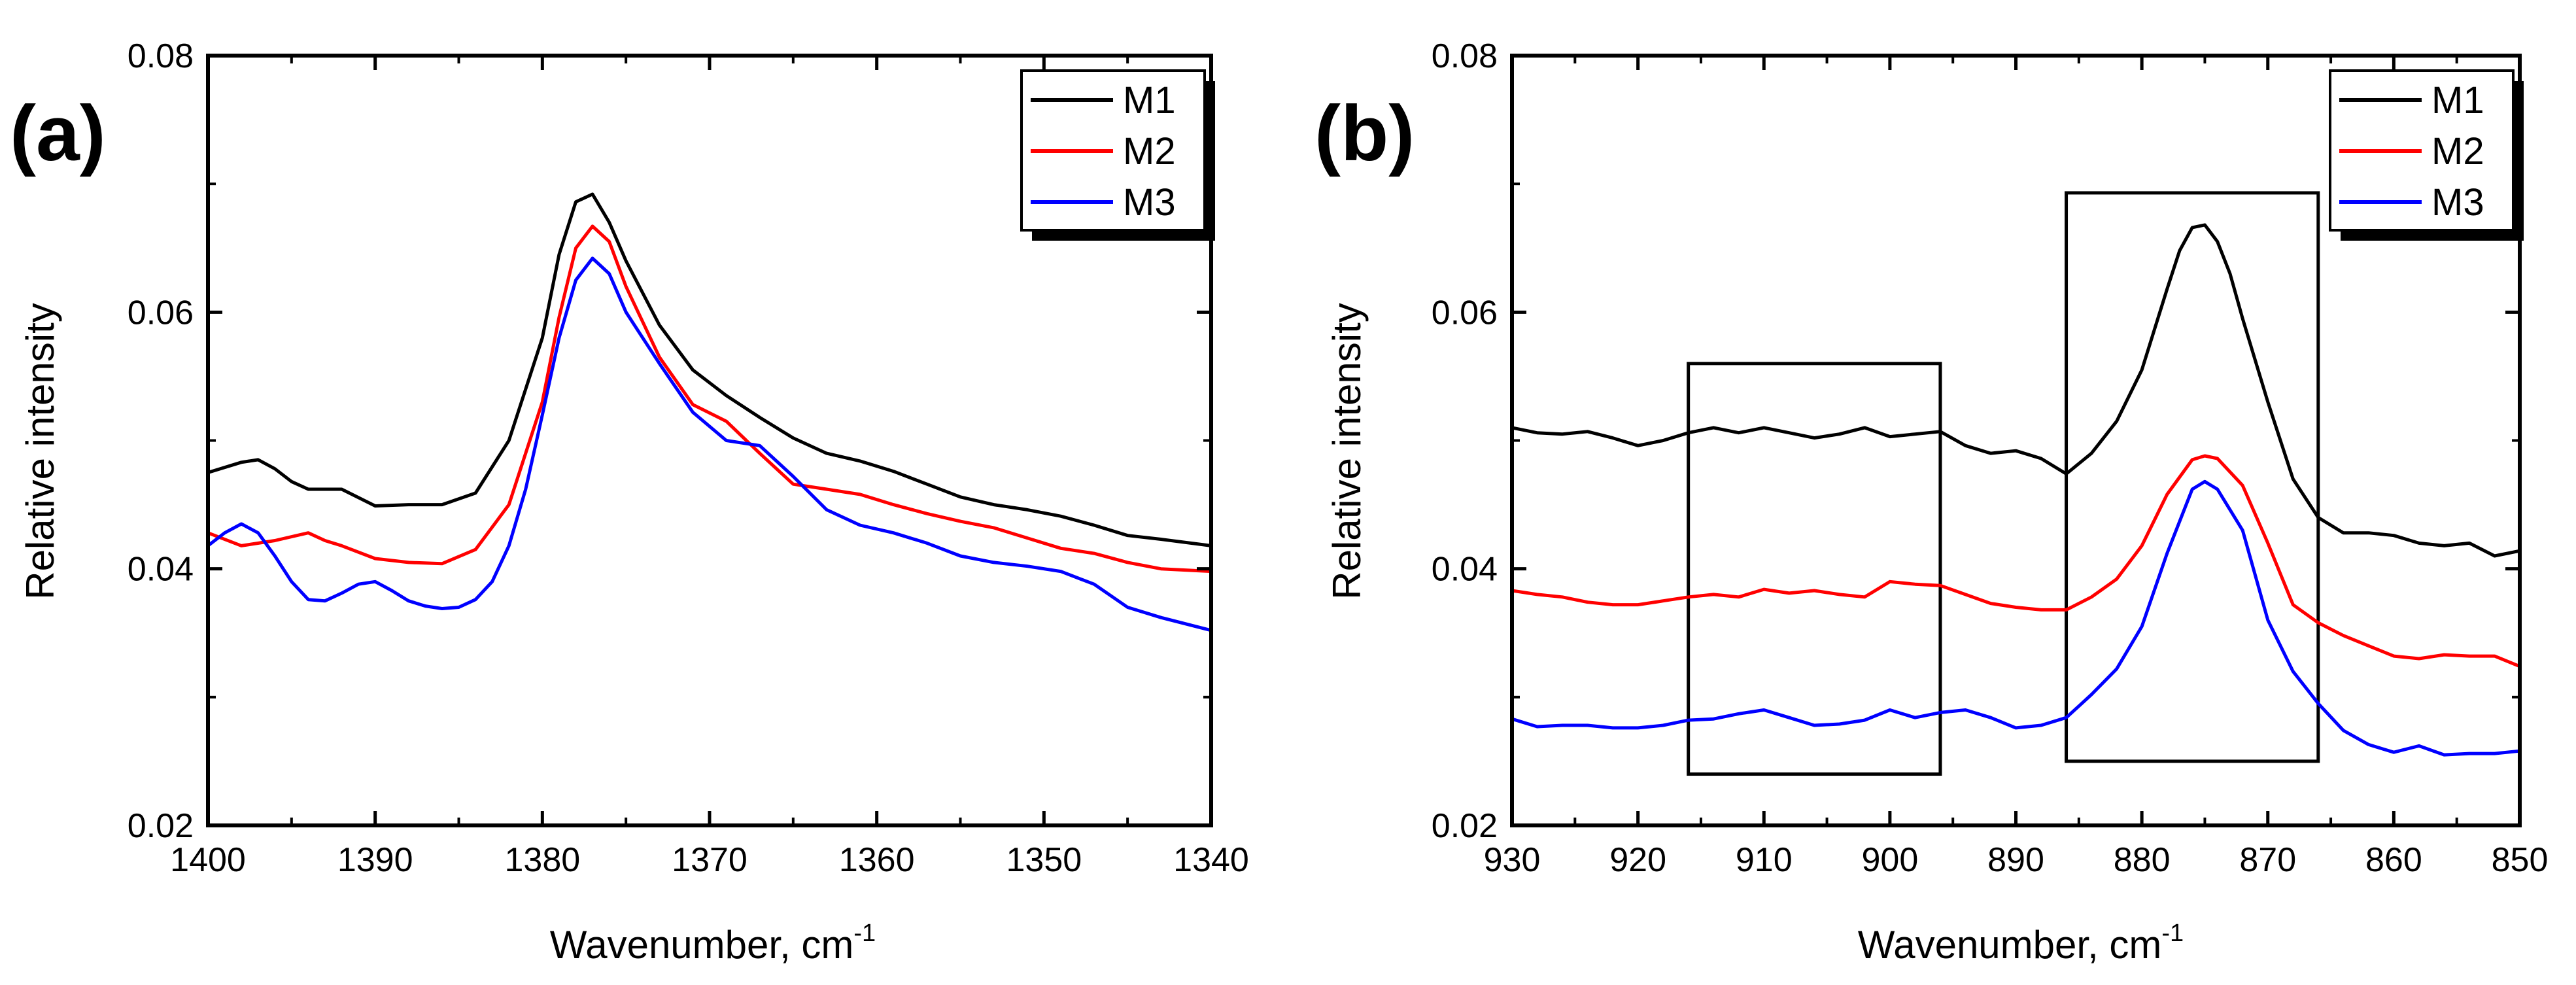 The image size is (2576, 985). I want to click on panel-label-b: (b), so click(1364, 133).